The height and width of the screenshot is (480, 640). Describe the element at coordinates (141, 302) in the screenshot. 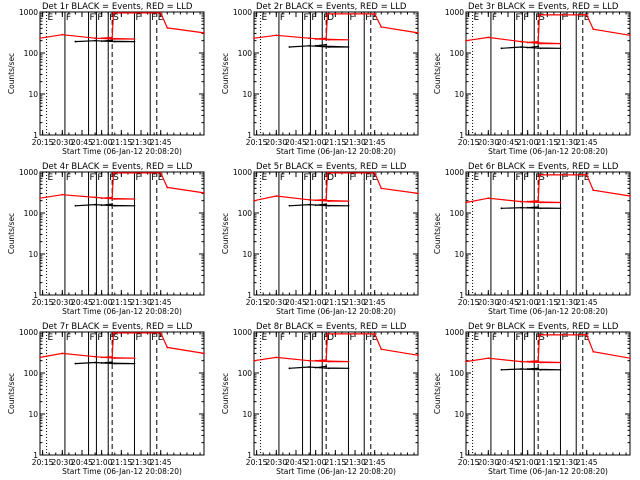

I see `x-tick-label: 21:30` at that location.